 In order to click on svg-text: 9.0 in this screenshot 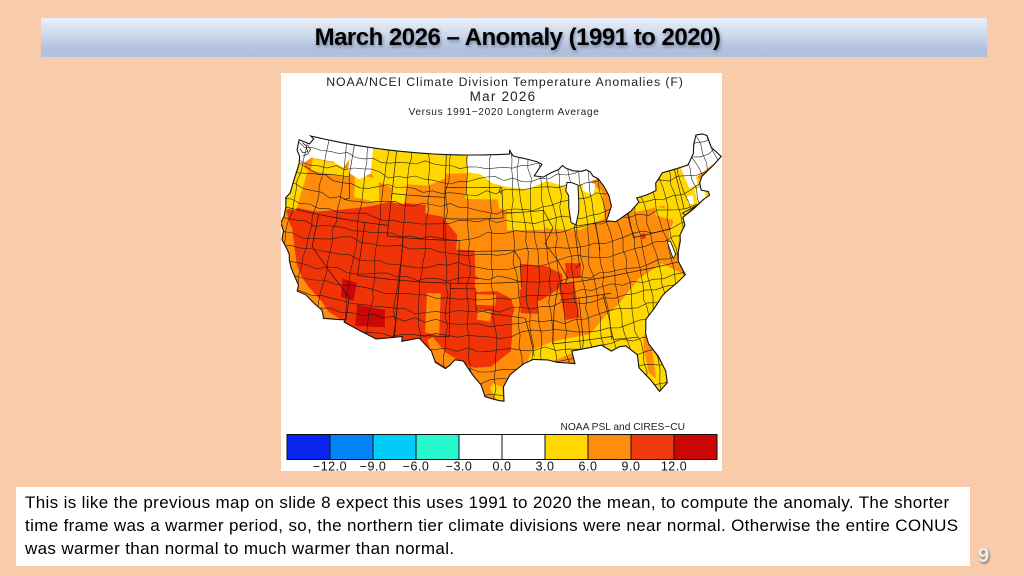, I will do `click(631, 466)`.